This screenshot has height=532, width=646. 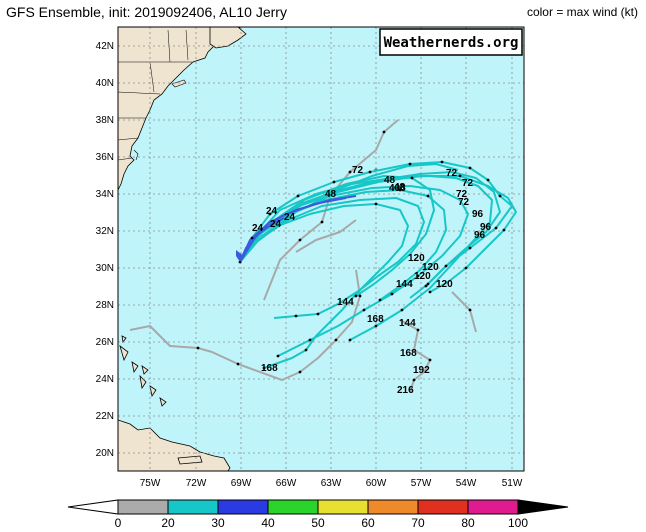 I want to click on lon-label: 63W, so click(x=331, y=483).